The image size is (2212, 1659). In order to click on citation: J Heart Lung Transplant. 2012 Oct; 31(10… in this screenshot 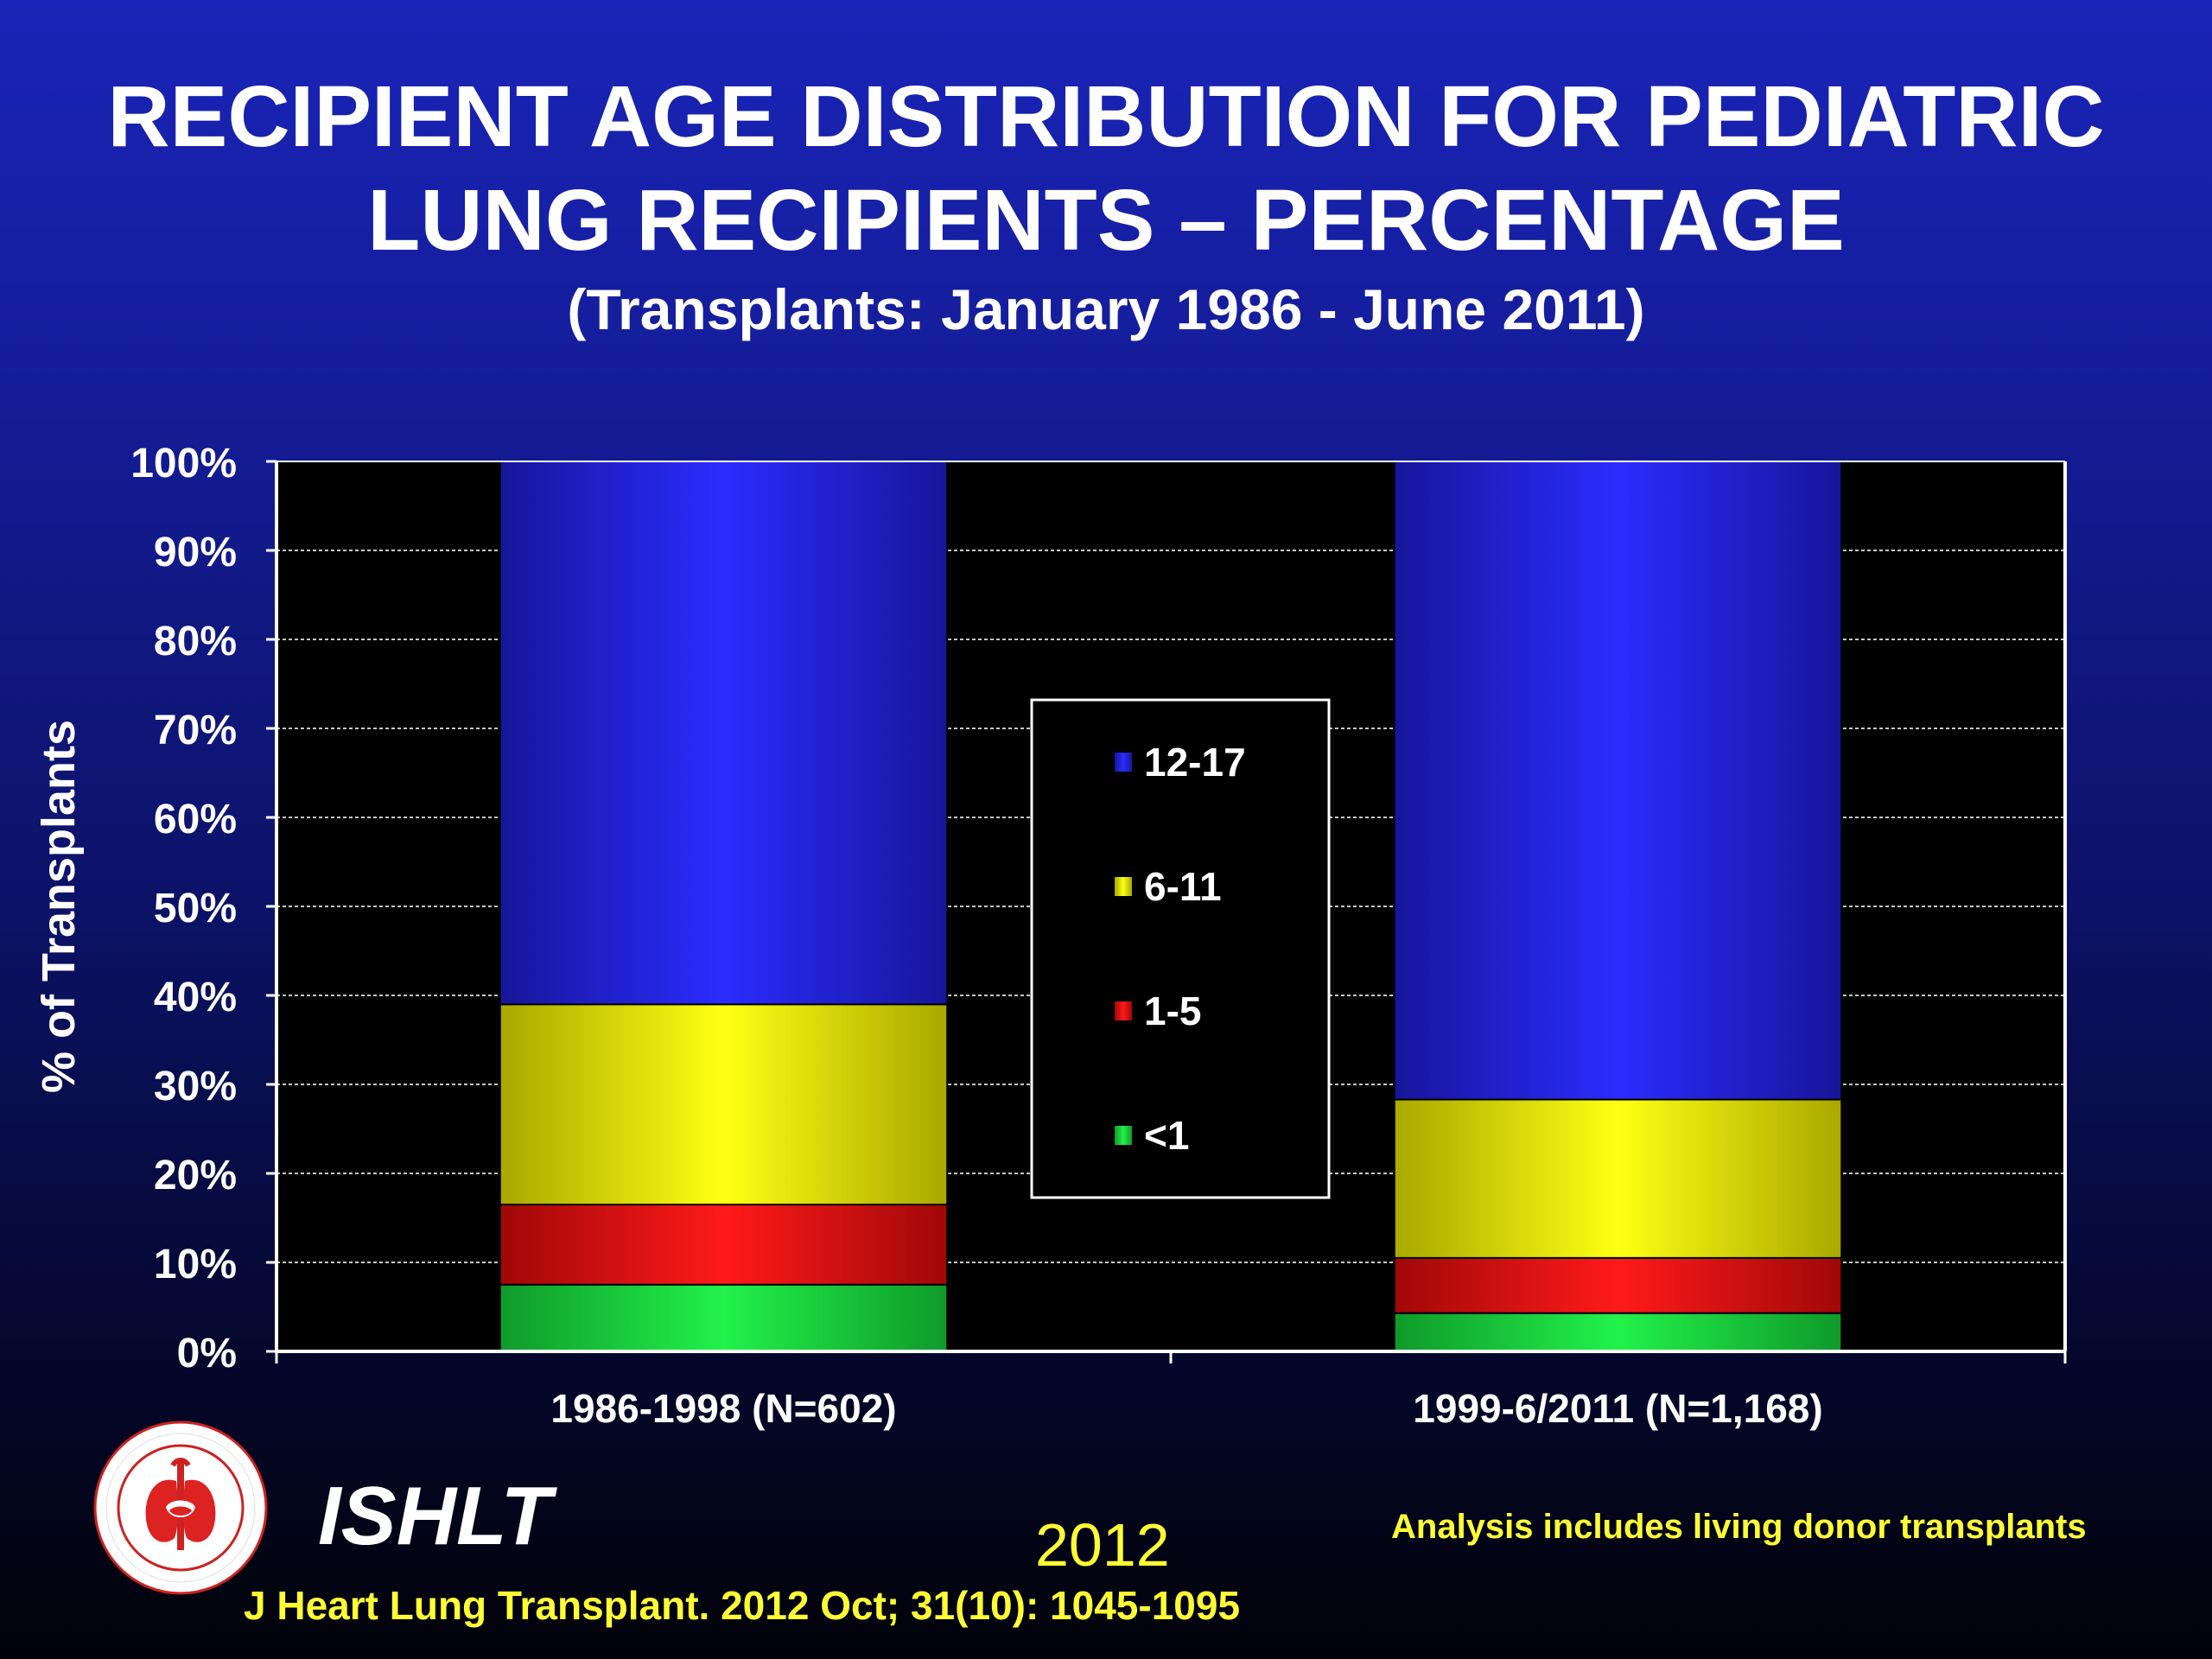, I will do `click(742, 1605)`.